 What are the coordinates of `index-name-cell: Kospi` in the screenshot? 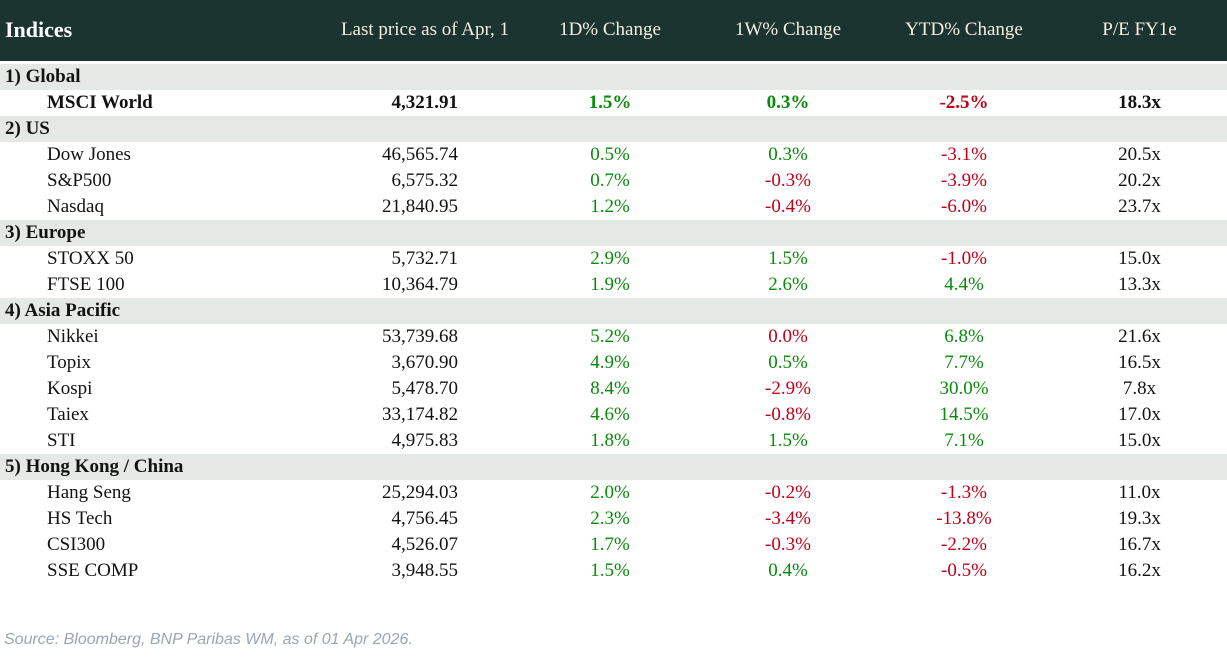 It's located at (70, 388).